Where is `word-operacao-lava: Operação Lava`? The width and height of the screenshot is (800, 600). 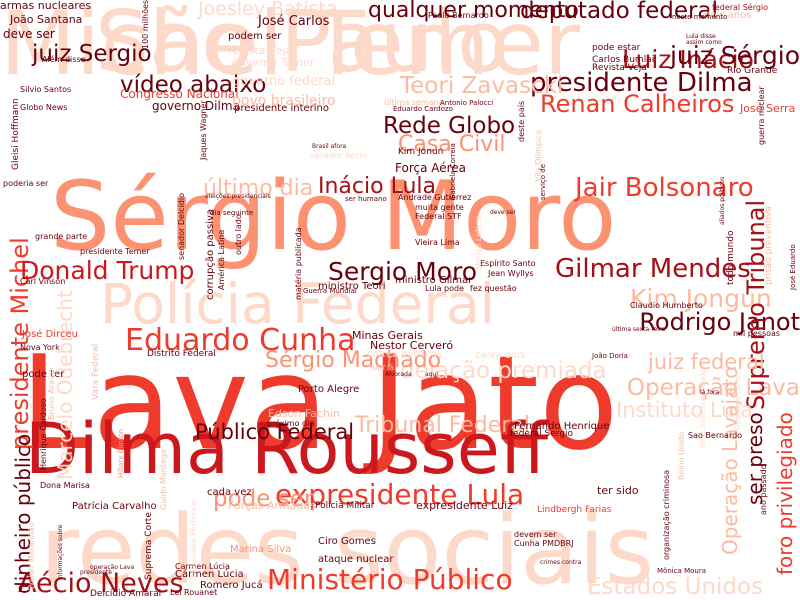
word-operacao-lava: Operação Lava is located at coordinates (713, 388).